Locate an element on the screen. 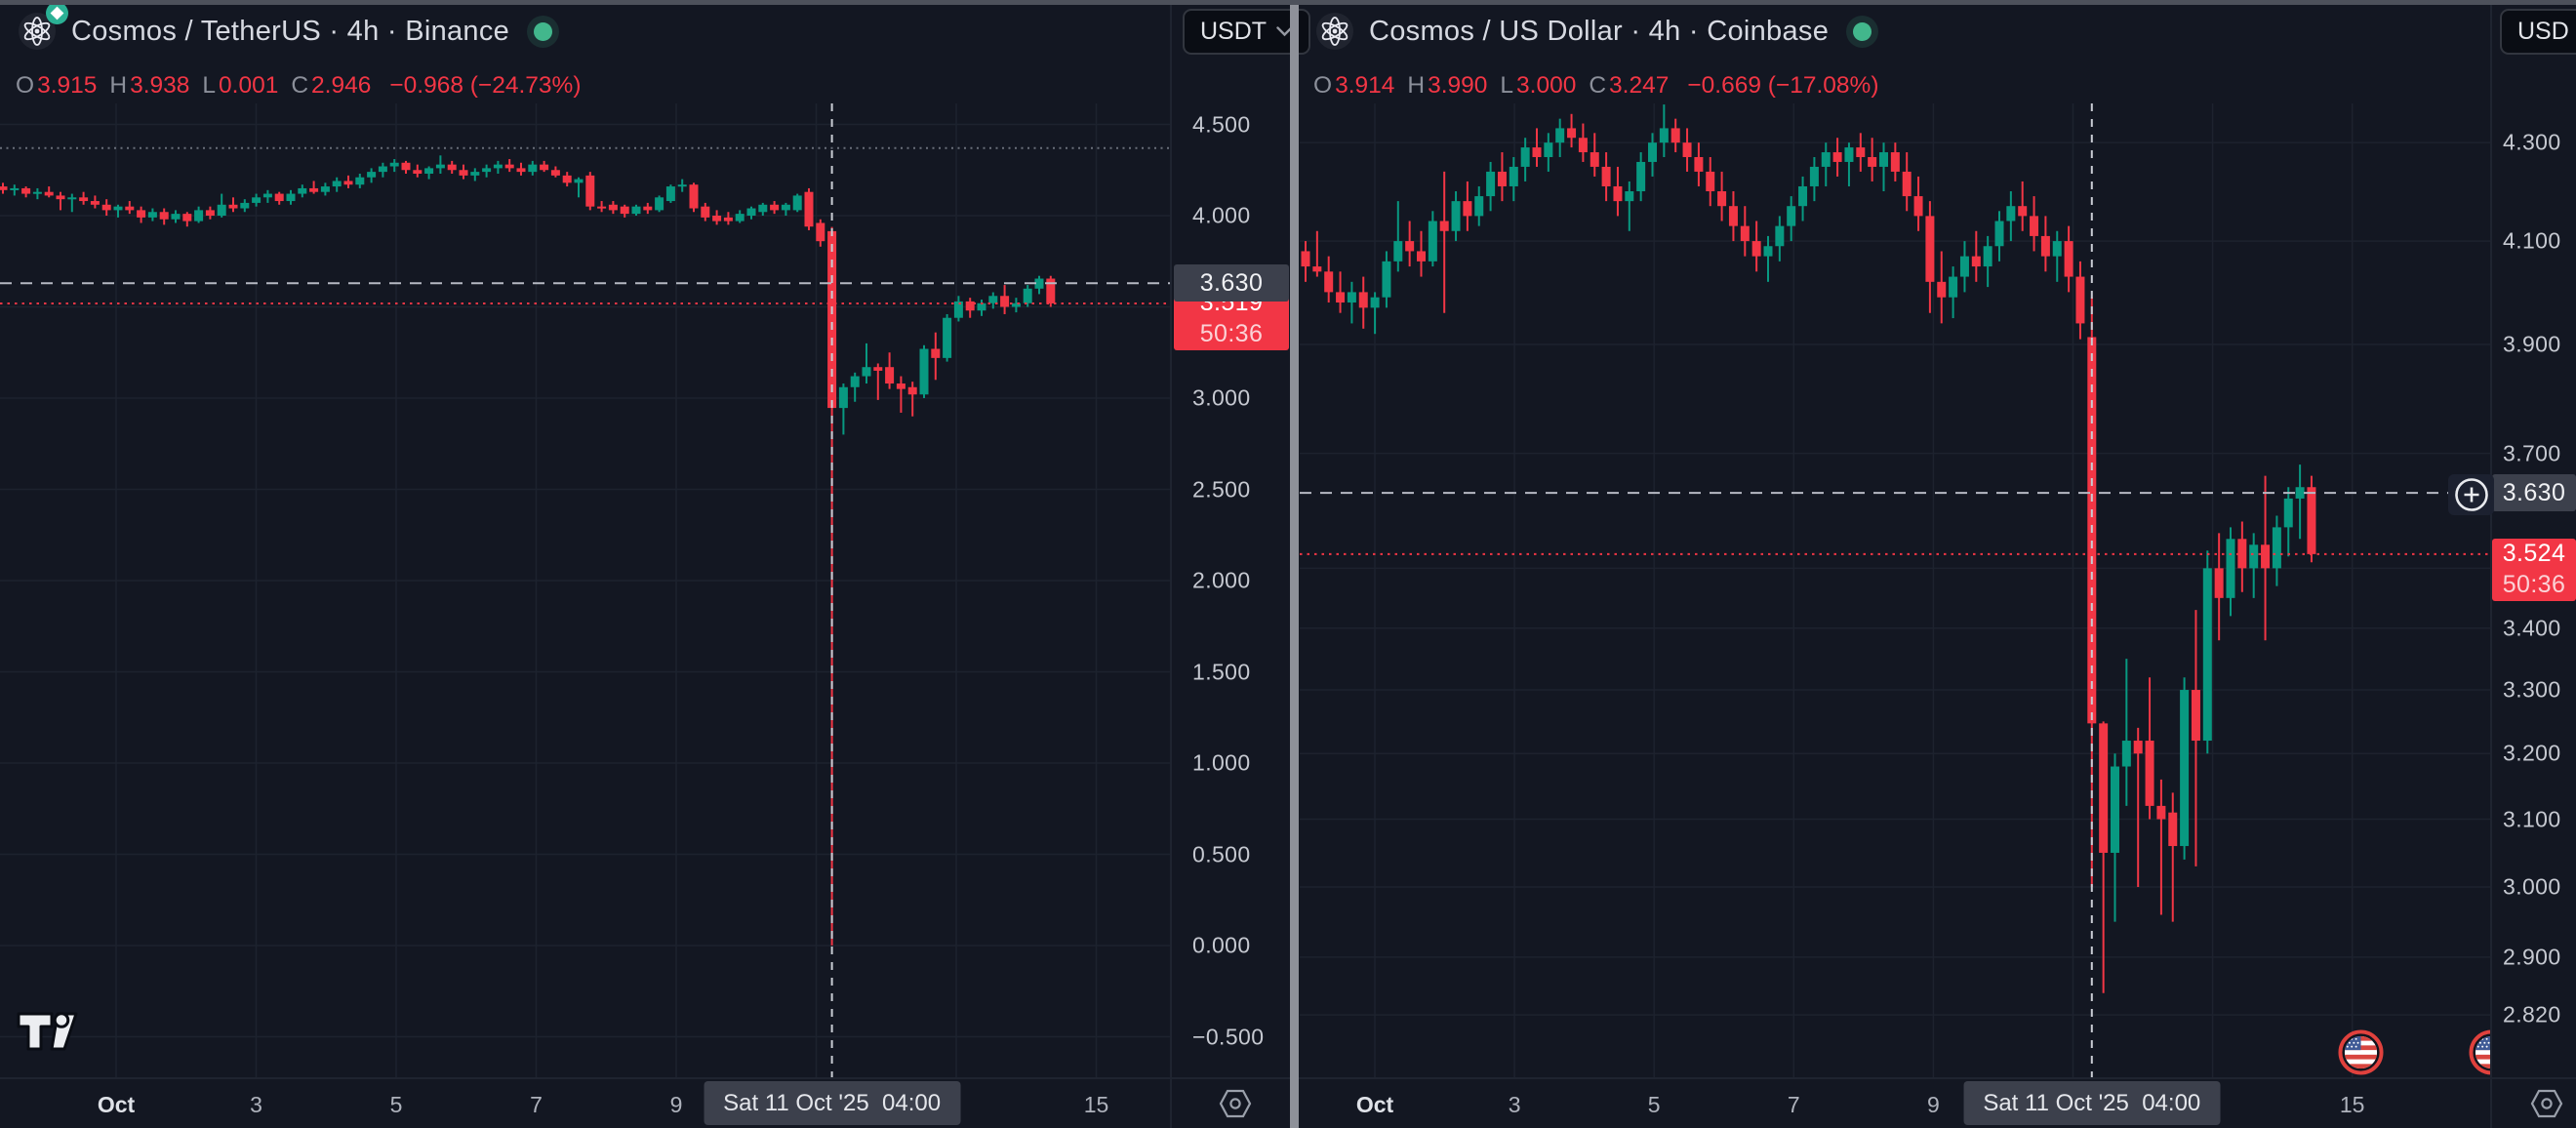 Image resolution: width=2576 pixels, height=1128 pixels. binance-icon is located at coordinates (57, 16).